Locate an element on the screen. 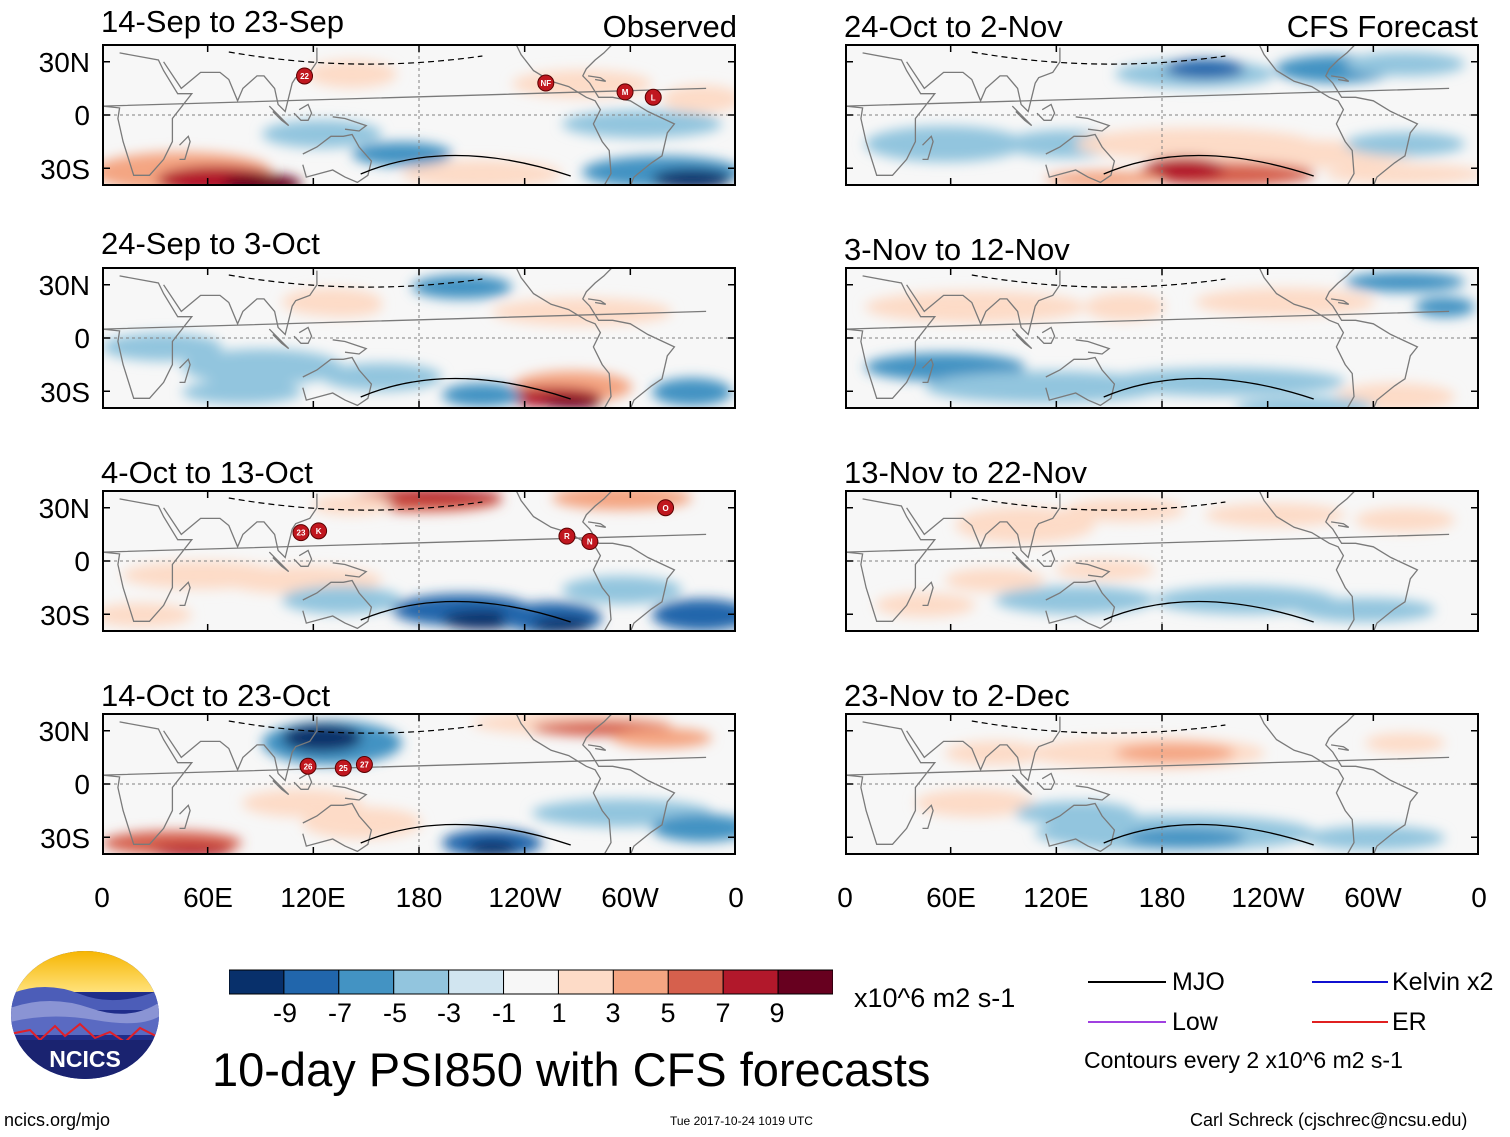 Image resolution: width=1510 pixels, height=1137 pixels. colorbar-tick-1: 1 is located at coordinates (559, 1013).